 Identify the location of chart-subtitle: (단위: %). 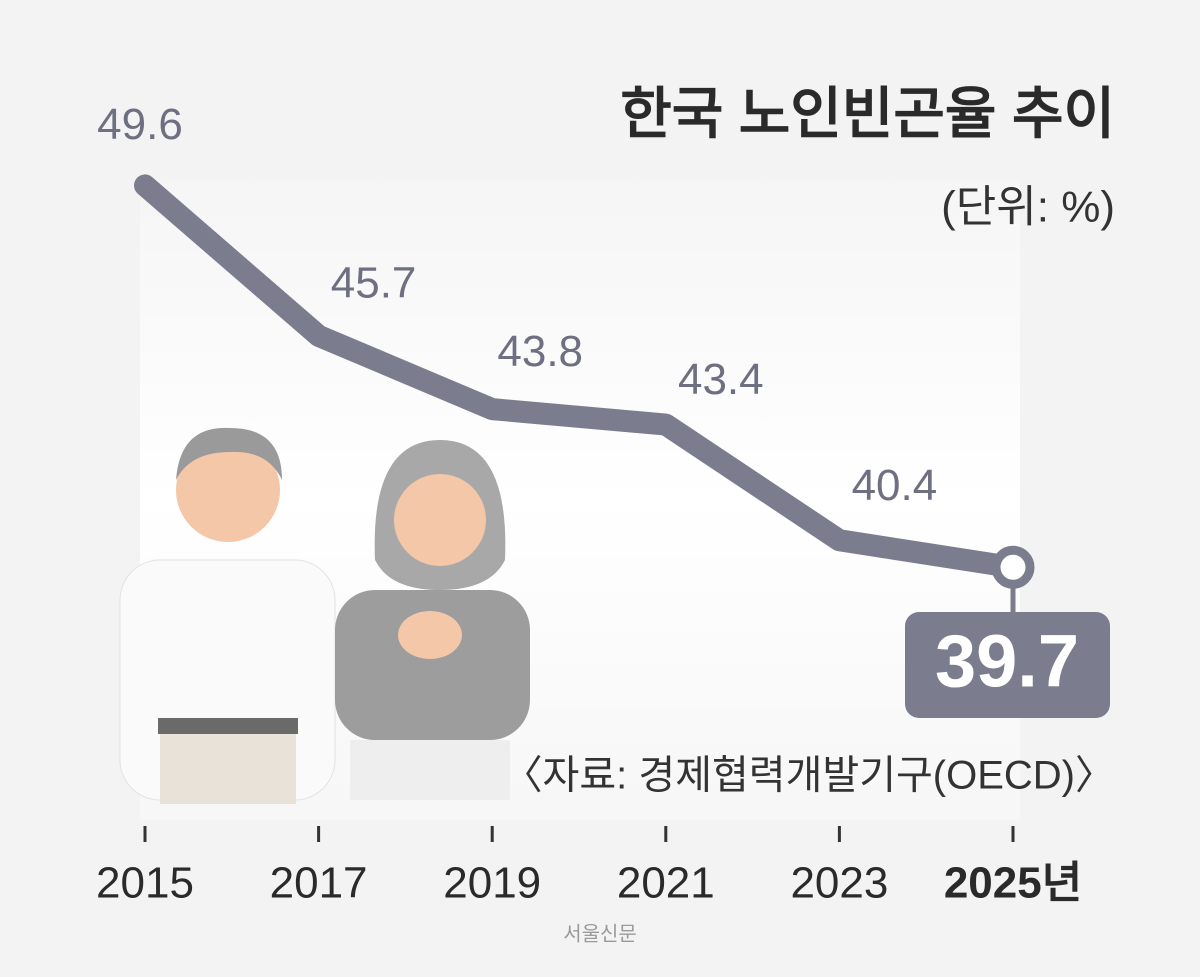
(1028, 207).